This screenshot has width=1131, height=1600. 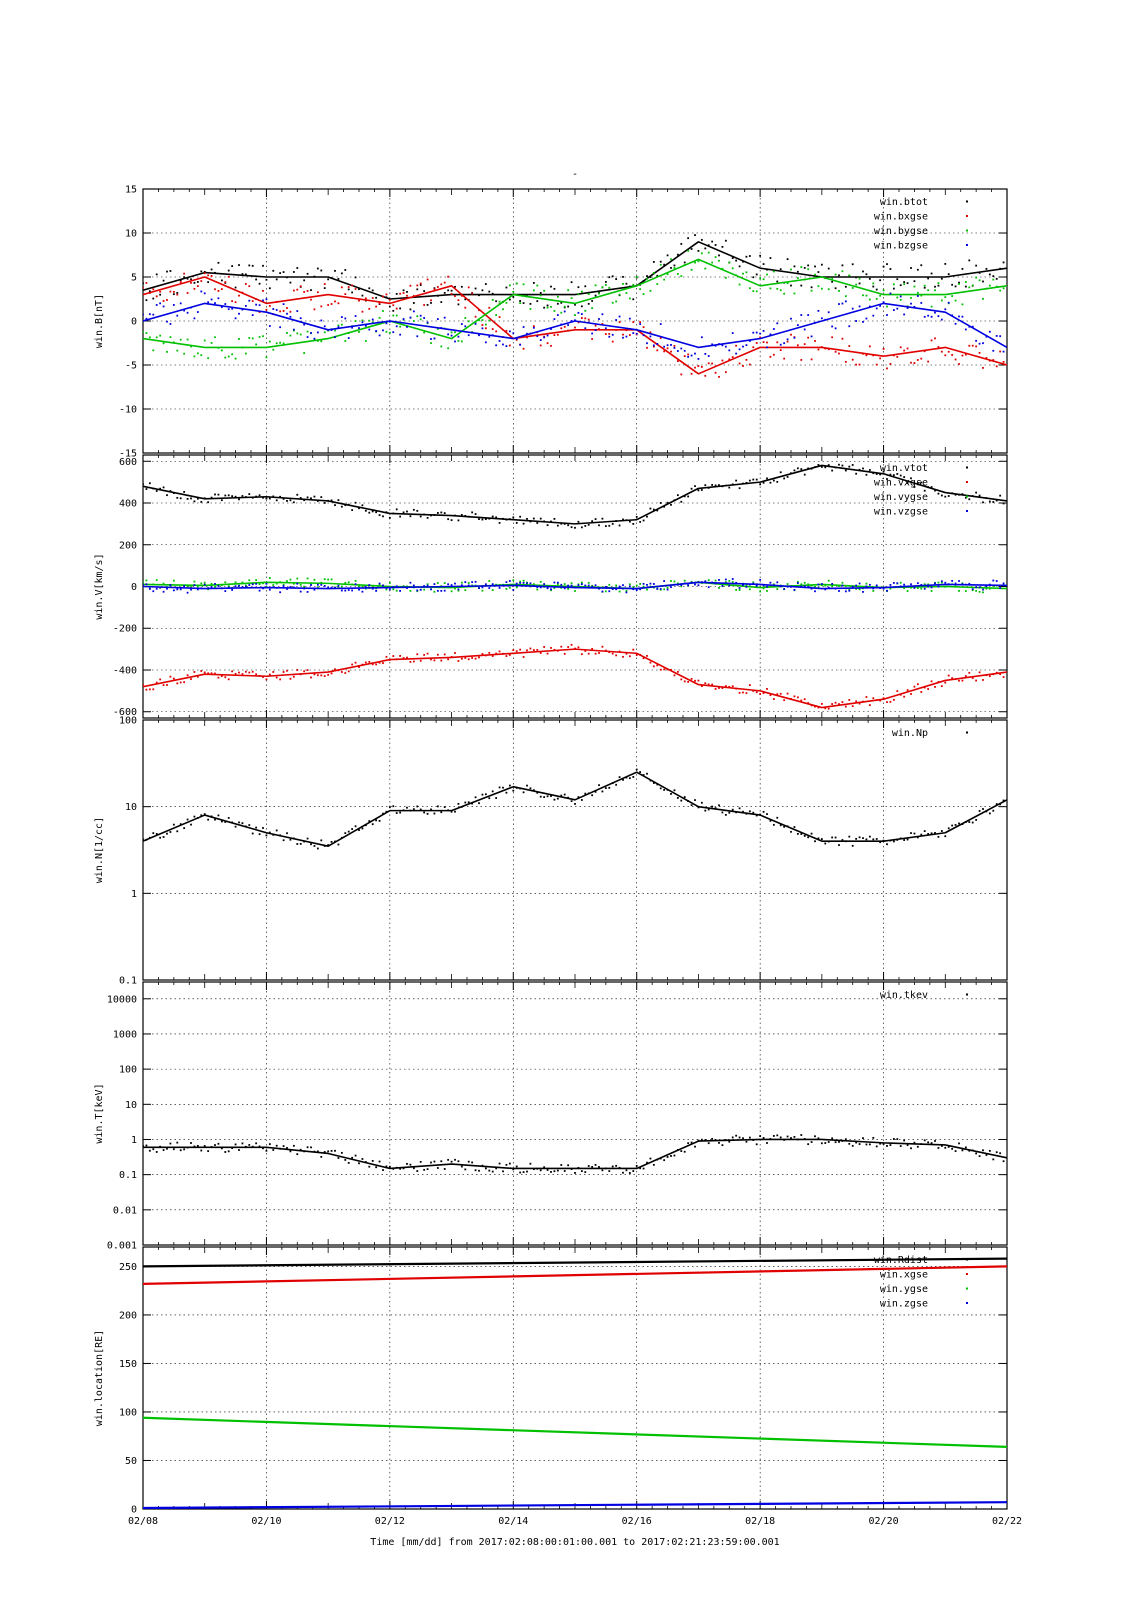 I want to click on y-tick-label: -400, so click(x=125, y=670).